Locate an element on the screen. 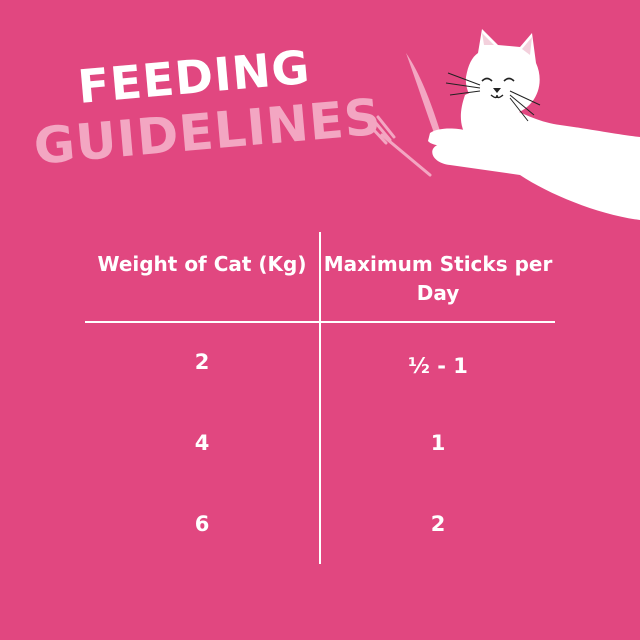 This screenshot has width=640, height=640. fork-icon is located at coordinates (401, 146).